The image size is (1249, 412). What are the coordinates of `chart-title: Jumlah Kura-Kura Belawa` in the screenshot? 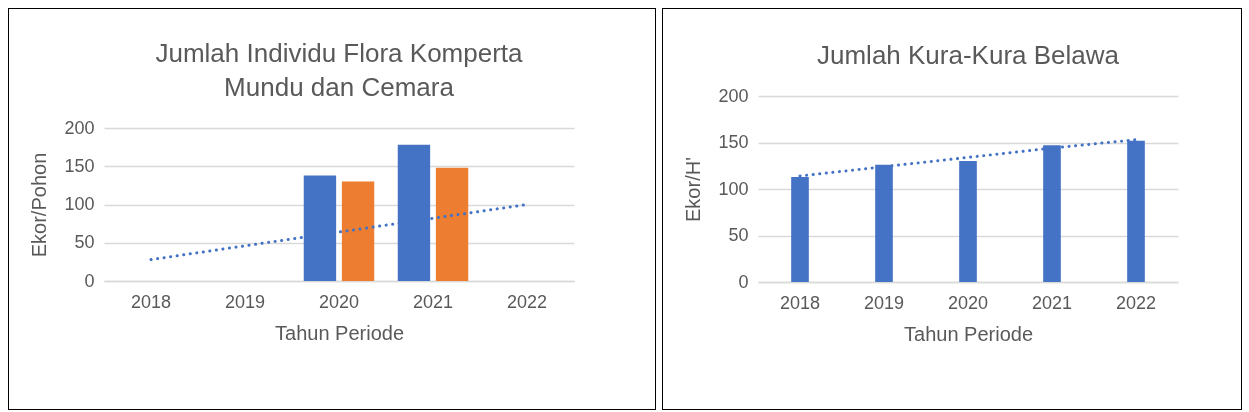 It's located at (968, 55).